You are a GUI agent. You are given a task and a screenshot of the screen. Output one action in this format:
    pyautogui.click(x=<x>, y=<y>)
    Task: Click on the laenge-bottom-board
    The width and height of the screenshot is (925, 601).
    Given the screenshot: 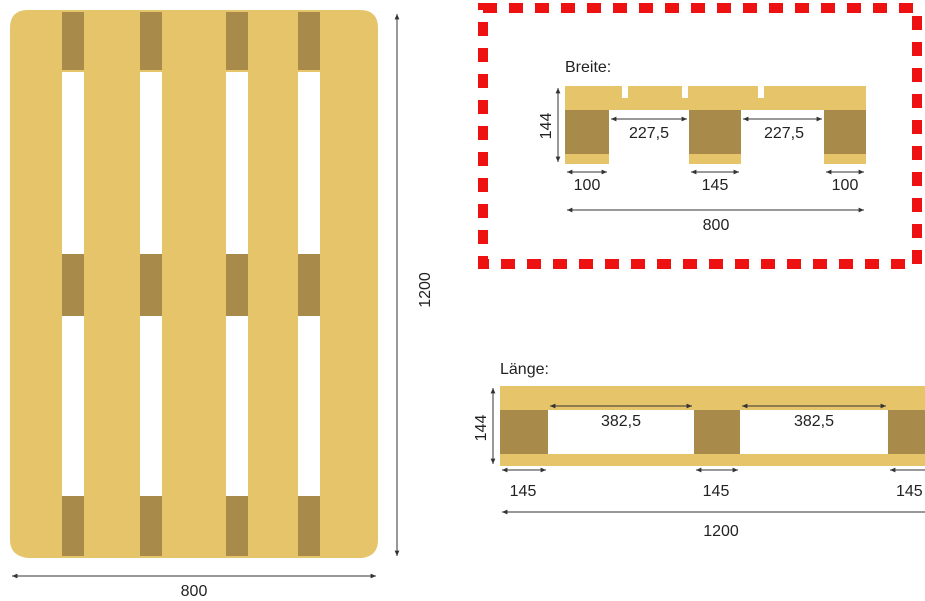 What is the action you would take?
    pyautogui.click(x=712, y=460)
    